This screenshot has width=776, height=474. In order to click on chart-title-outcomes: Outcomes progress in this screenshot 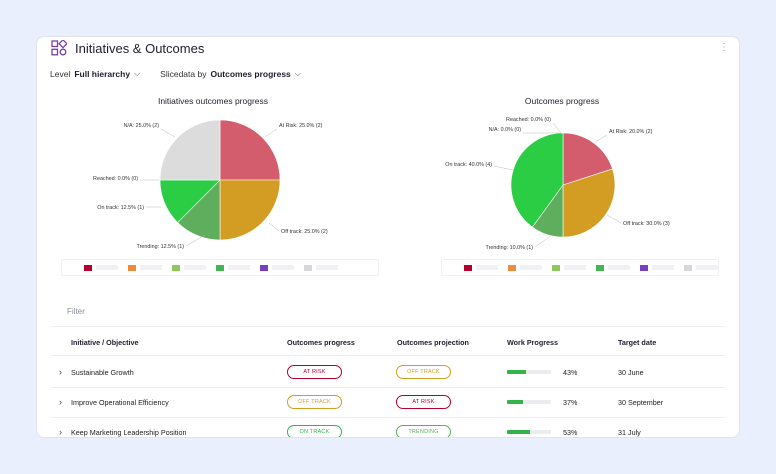, I will do `click(562, 101)`.